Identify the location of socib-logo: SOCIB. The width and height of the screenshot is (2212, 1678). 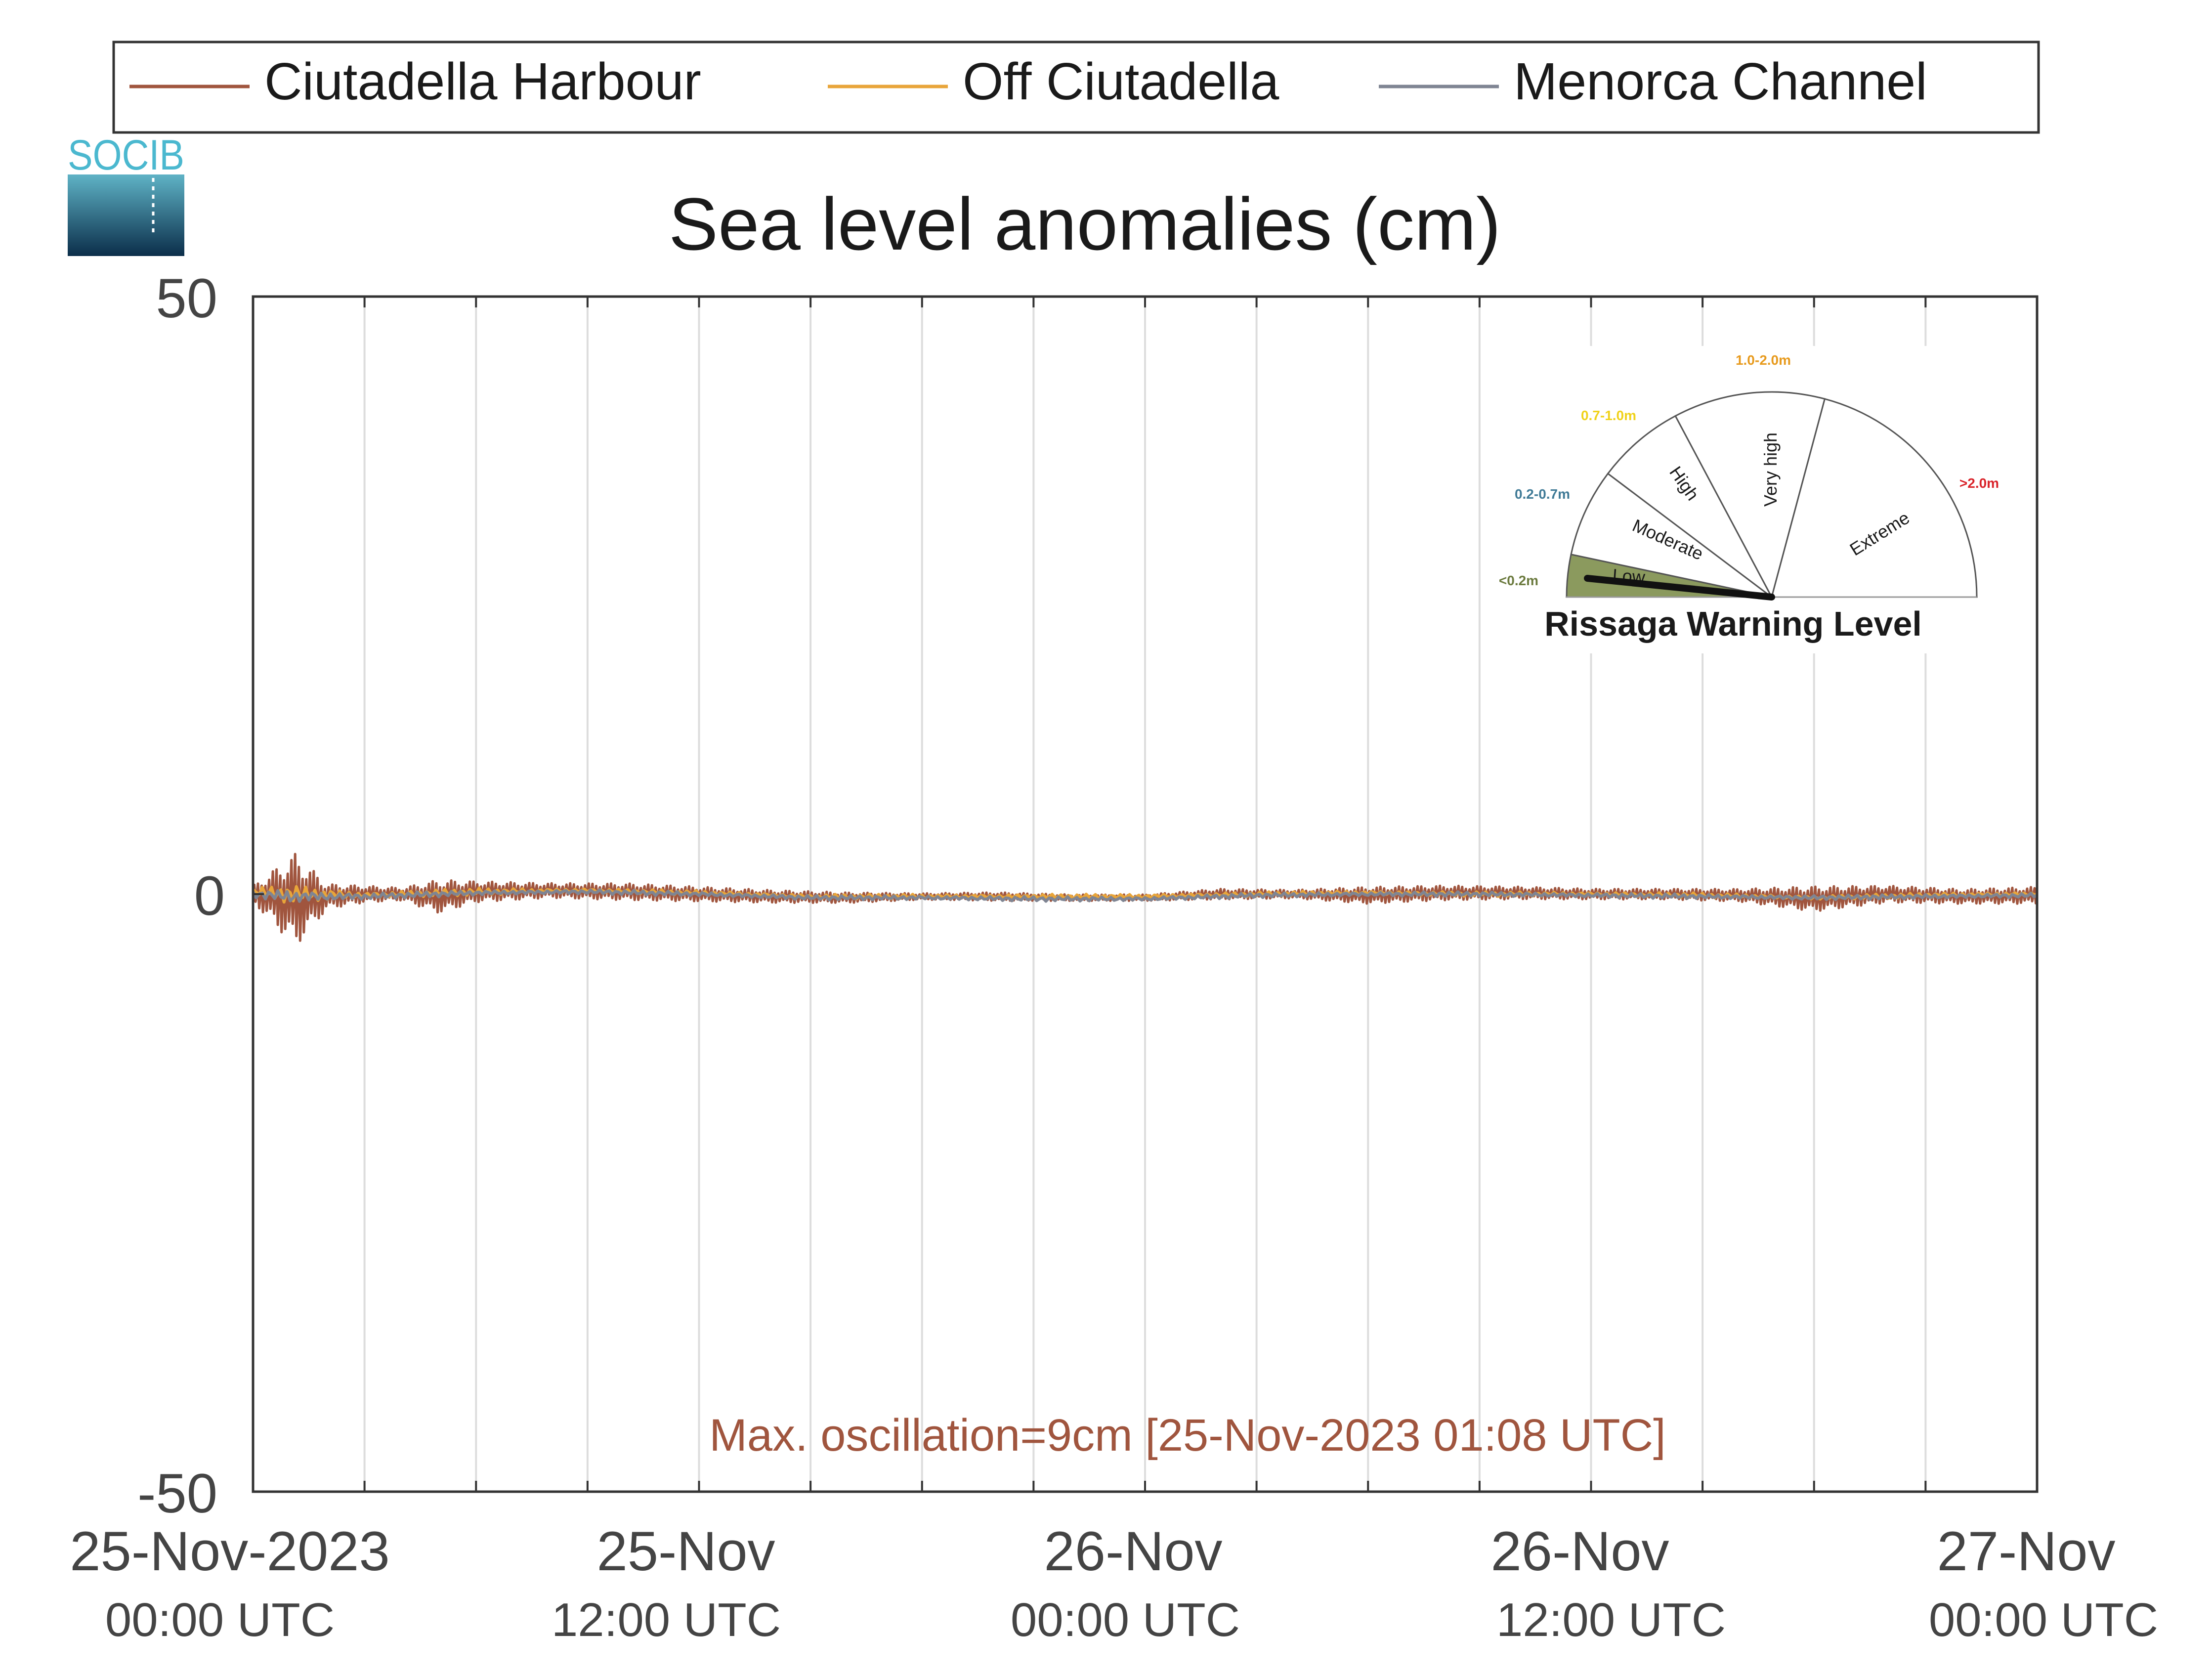
(126, 193).